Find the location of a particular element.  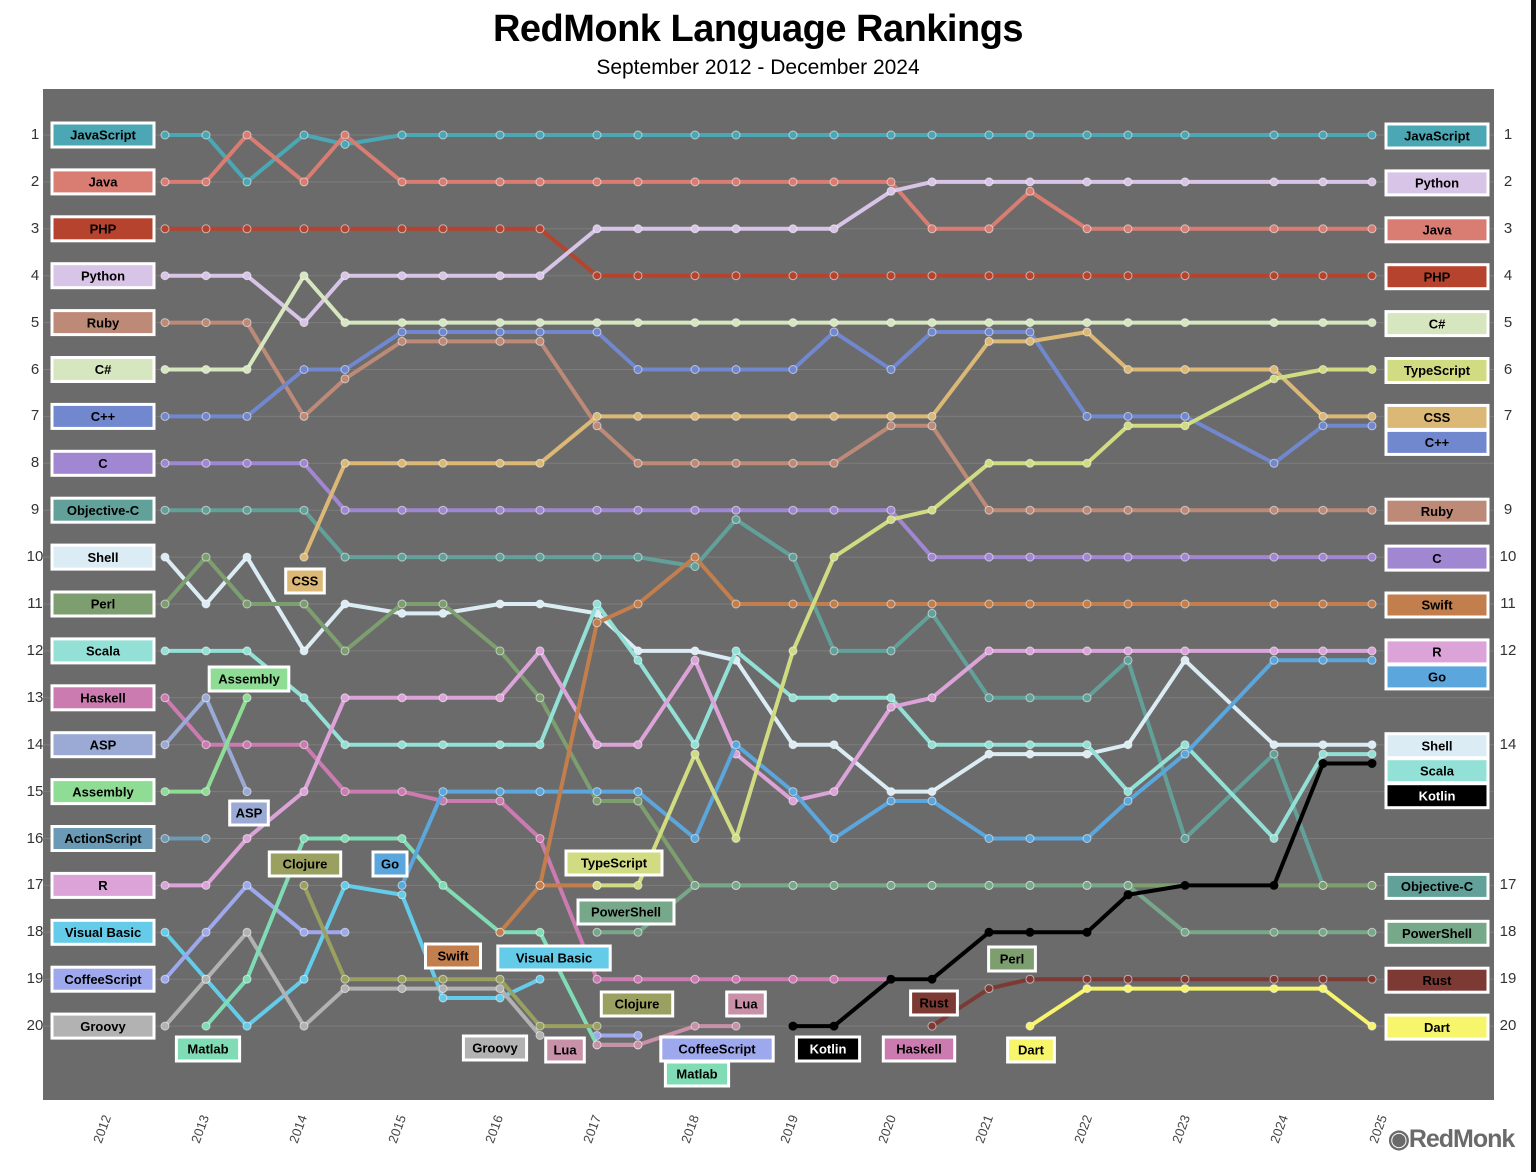

end-label: Scala is located at coordinates (1437, 771).